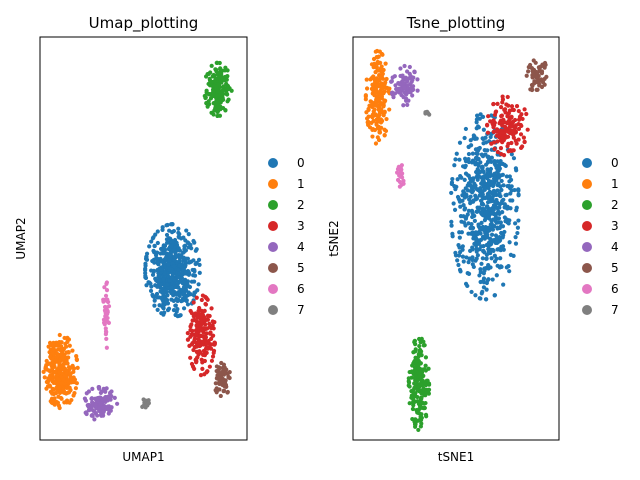 The image size is (640, 480). What do you see at coordinates (218, 89) in the screenshot?
I see `umap-cluster-2-points` at bounding box center [218, 89].